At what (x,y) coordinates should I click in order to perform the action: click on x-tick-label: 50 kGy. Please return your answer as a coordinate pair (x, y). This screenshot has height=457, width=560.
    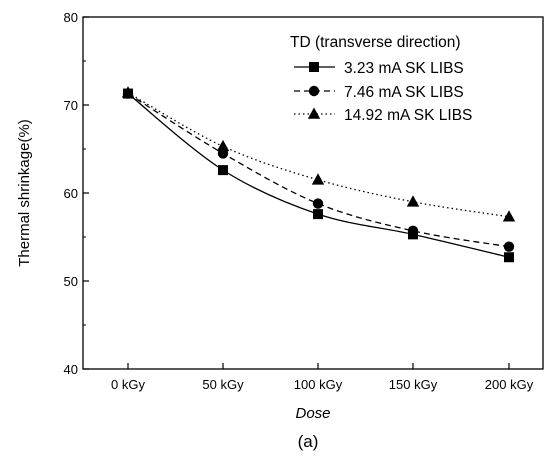
    Looking at the image, I should click on (223, 384).